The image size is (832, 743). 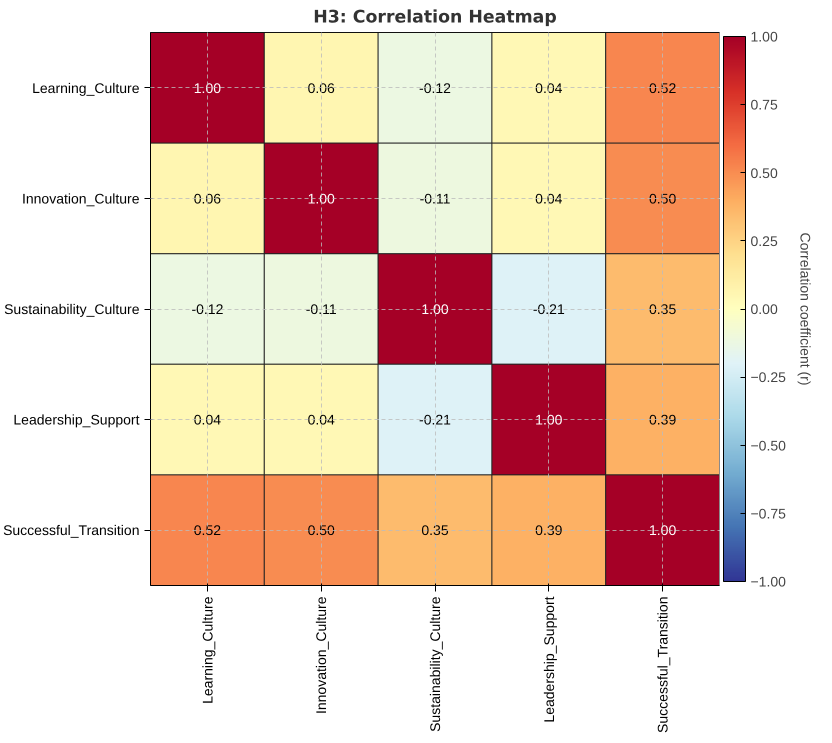 What do you see at coordinates (81, 198) in the screenshot?
I see `y-tick-label: Innovation_Culture` at bounding box center [81, 198].